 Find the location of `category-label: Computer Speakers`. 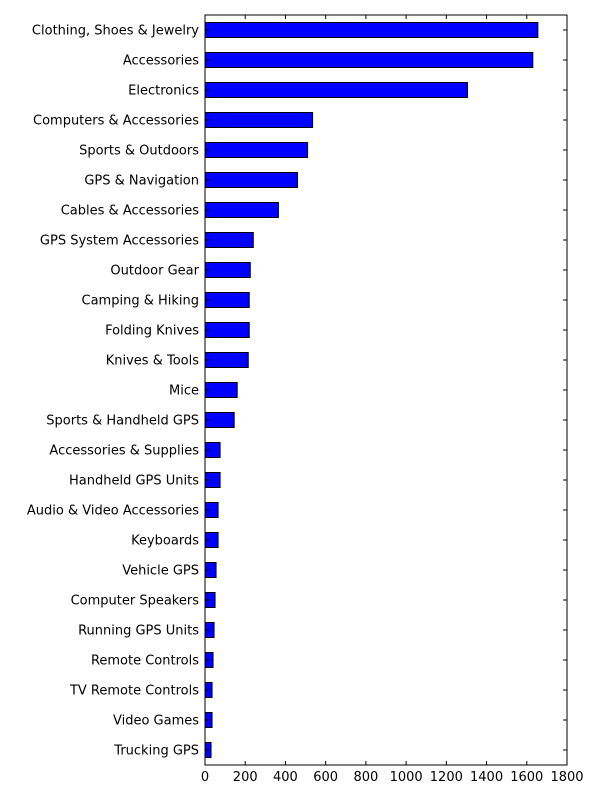

category-label: Computer Speakers is located at coordinates (135, 601).